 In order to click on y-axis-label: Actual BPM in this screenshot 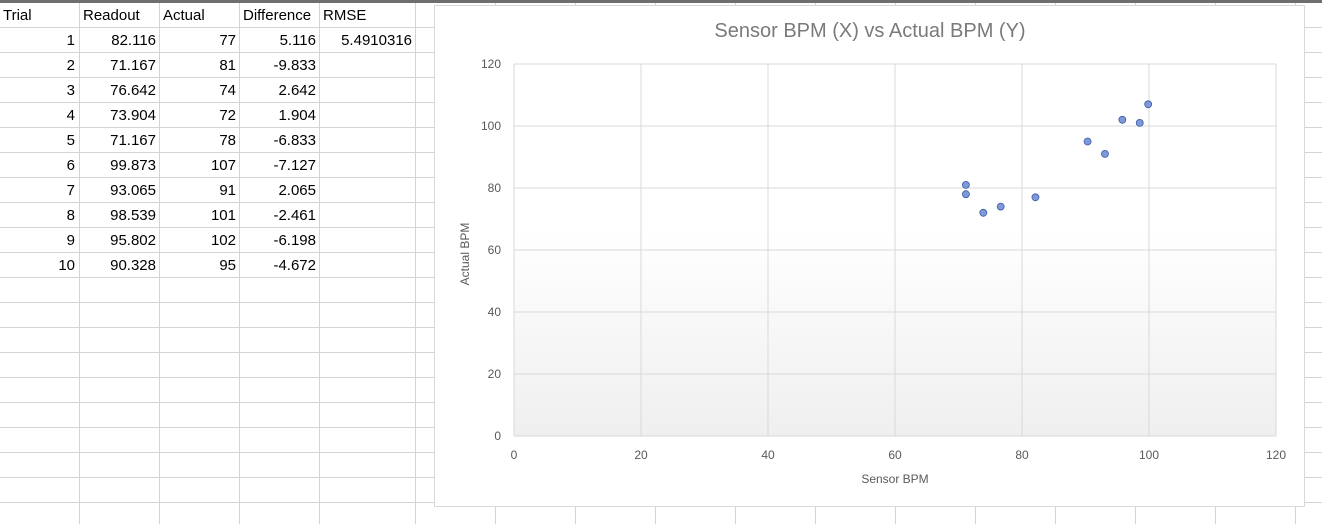, I will do `click(465, 254)`.